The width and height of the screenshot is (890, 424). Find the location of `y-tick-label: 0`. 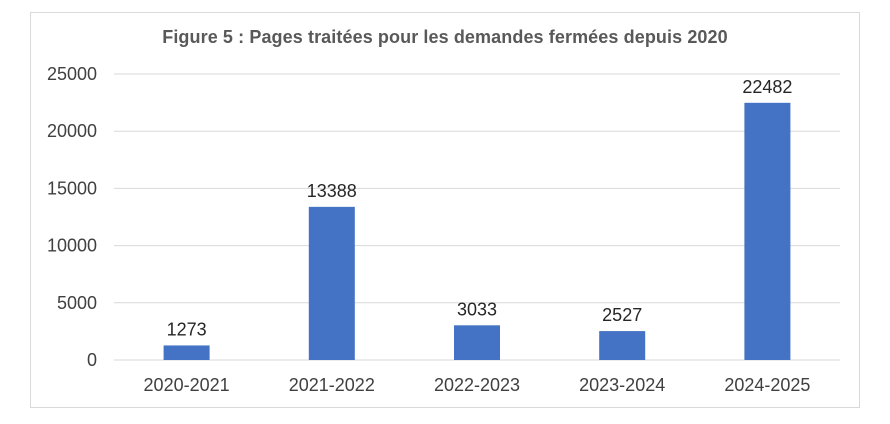

y-tick-label: 0 is located at coordinates (92, 360).